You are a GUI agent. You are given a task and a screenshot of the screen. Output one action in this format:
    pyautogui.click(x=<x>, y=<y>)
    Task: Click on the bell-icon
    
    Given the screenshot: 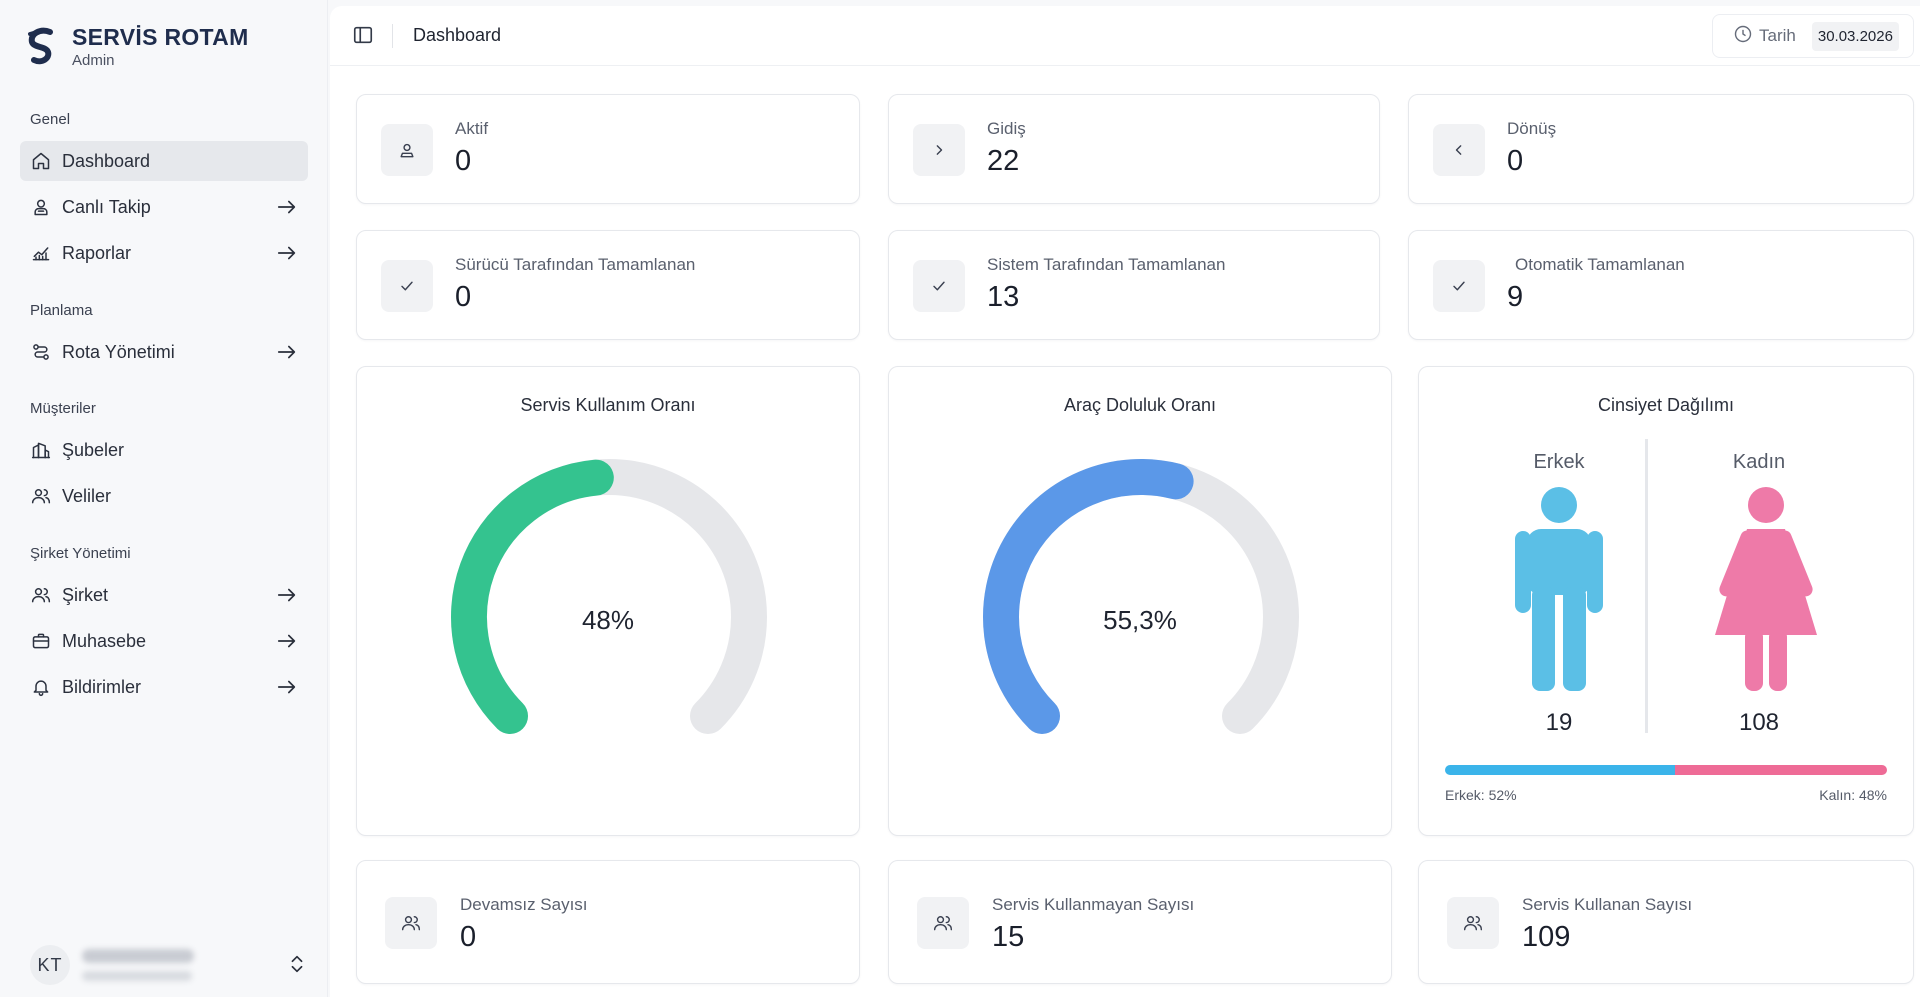 What is the action you would take?
    pyautogui.click(x=41, y=687)
    